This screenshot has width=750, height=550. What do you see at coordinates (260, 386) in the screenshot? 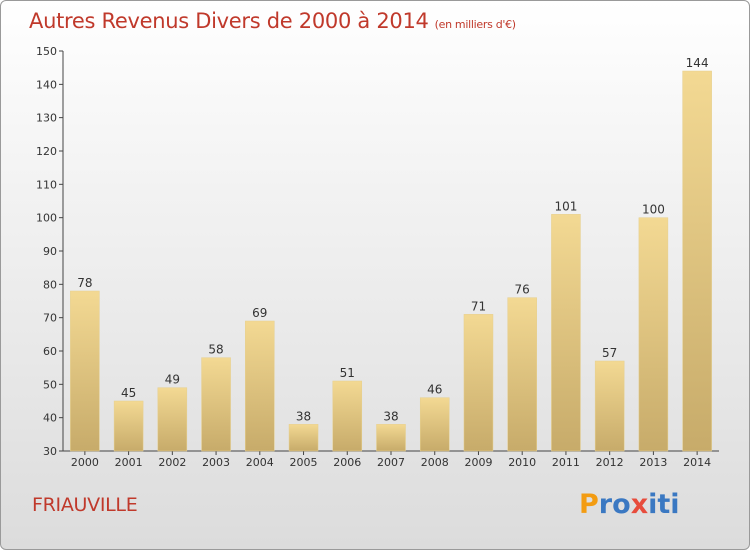
I see `bar-2004` at bounding box center [260, 386].